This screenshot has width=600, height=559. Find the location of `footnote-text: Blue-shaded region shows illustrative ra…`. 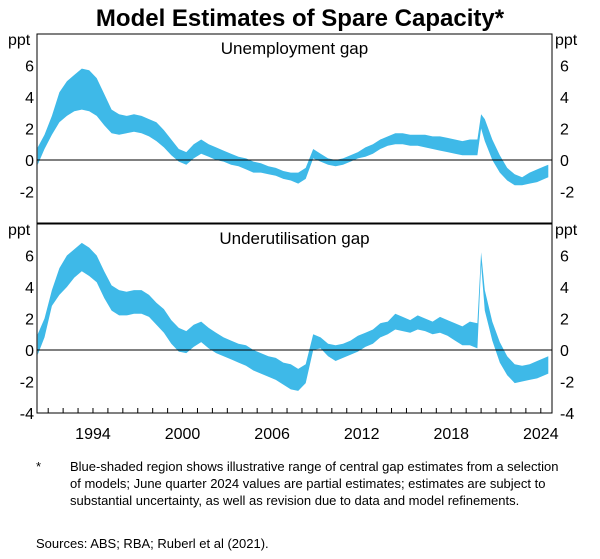

footnote-text: Blue-shaded region shows illustrative ra… is located at coordinates (314, 483).